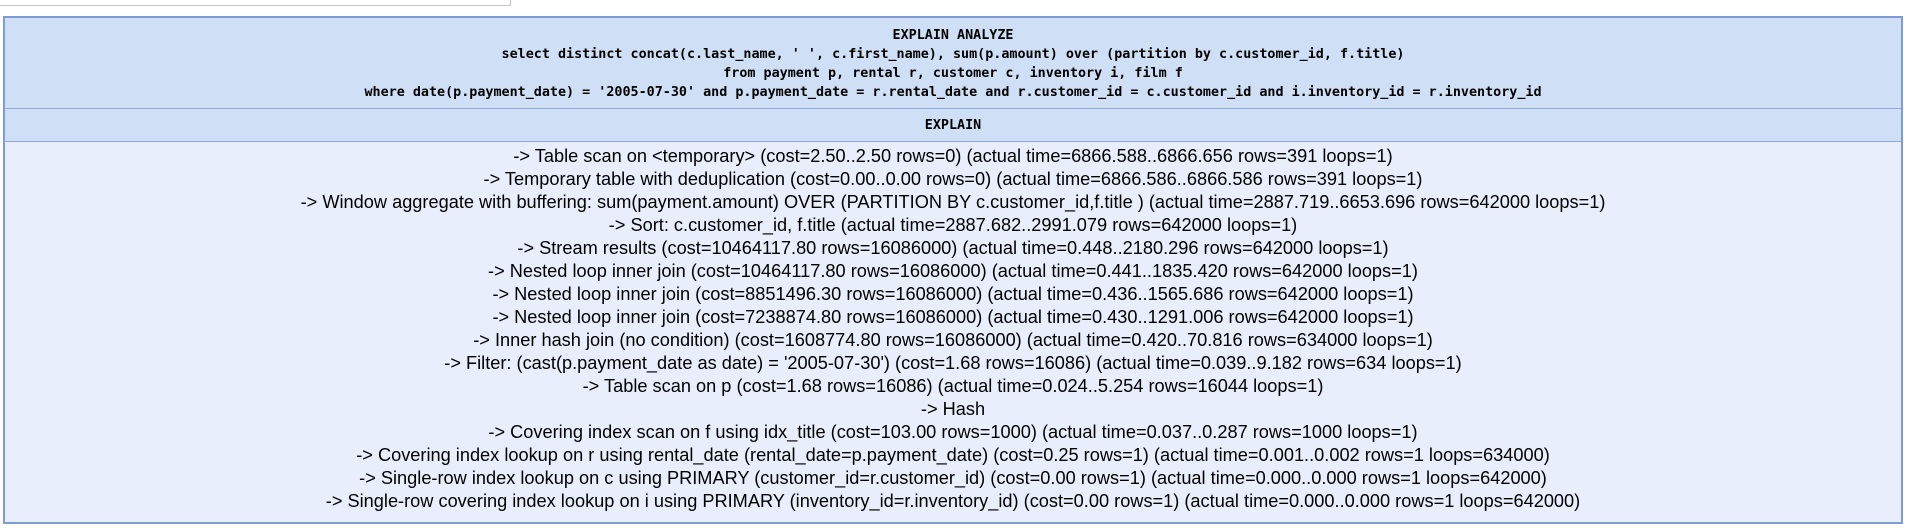 This screenshot has width=1908, height=532. Describe the element at coordinates (953, 35) in the screenshot. I see `query-line: EXPLAIN ANALYZE` at that location.